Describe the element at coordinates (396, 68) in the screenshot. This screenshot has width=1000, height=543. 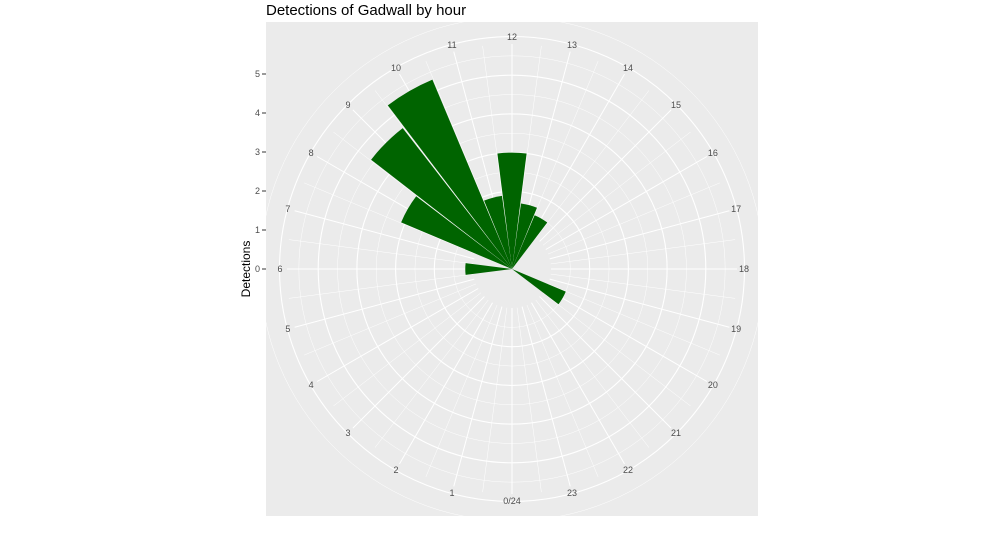
I see `hour-label-10: 10` at that location.